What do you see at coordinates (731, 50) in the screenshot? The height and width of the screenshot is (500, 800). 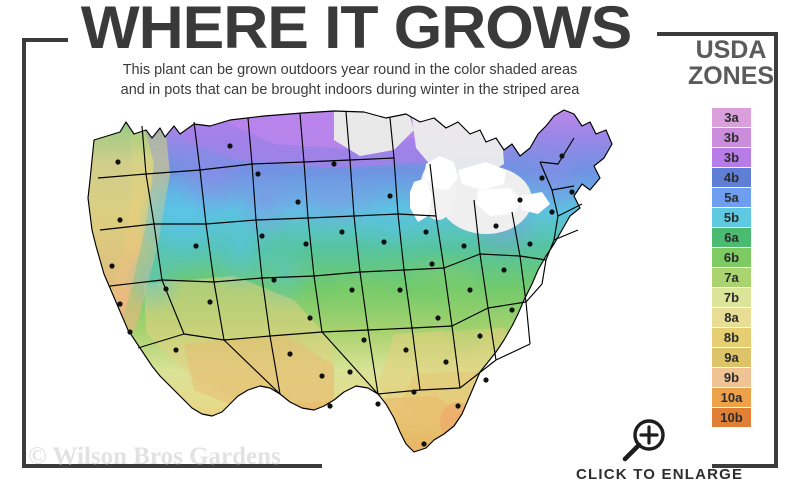 I see `usda-title-line-1: USDA` at bounding box center [731, 50].